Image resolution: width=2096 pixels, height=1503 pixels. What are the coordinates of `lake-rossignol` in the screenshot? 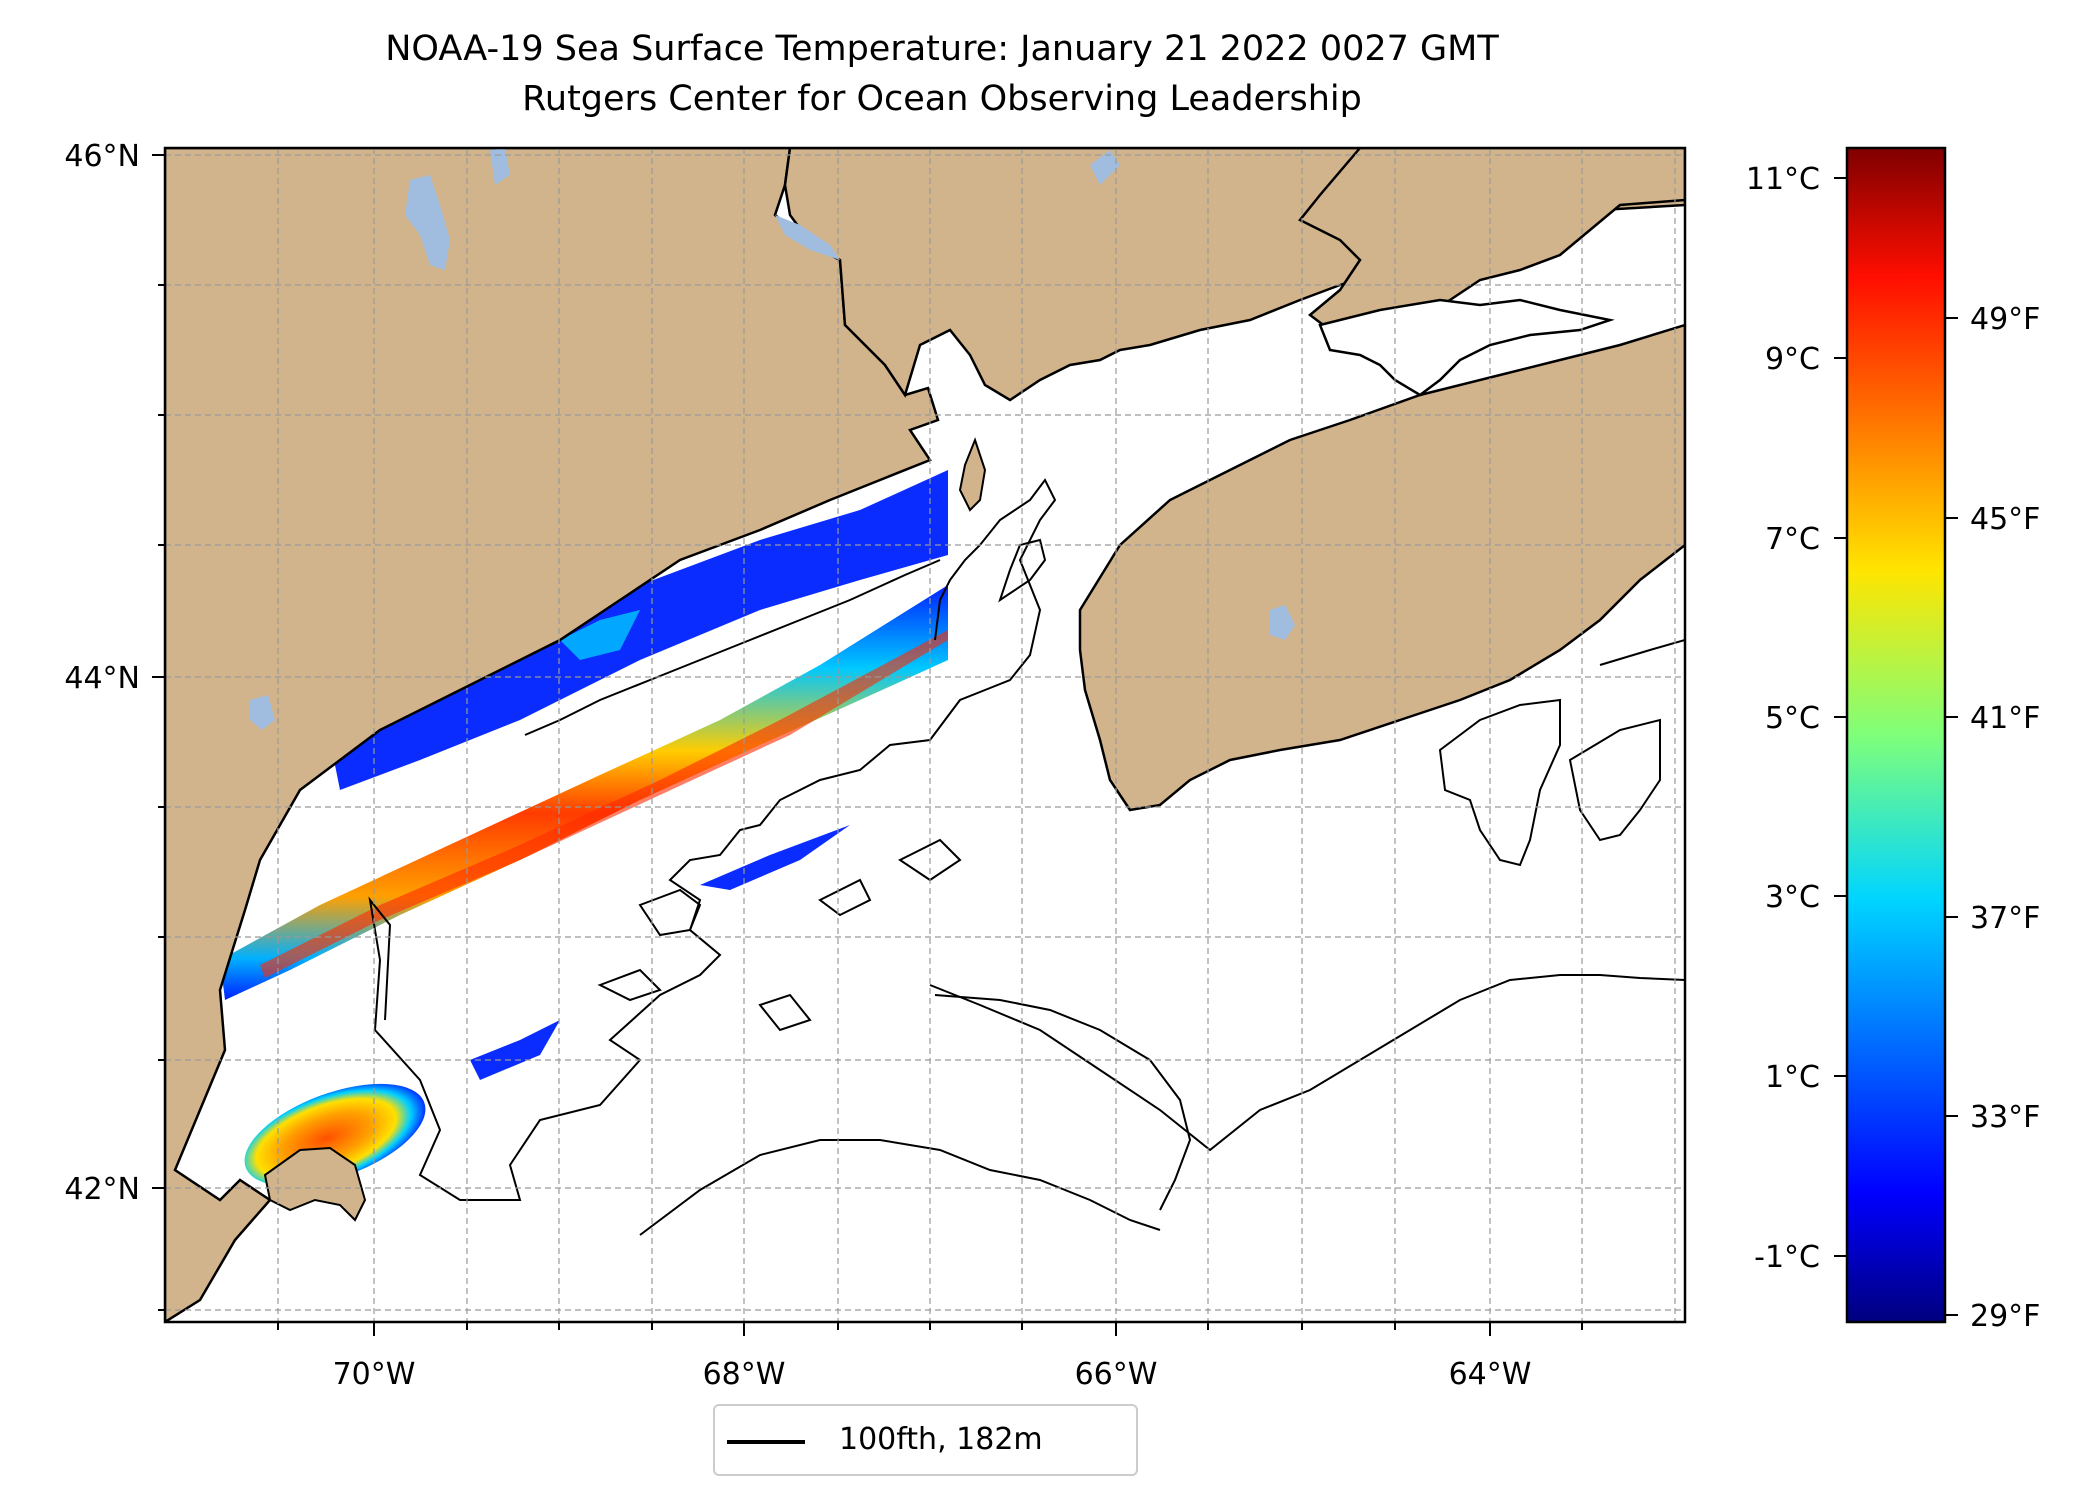 It's located at (1282, 622).